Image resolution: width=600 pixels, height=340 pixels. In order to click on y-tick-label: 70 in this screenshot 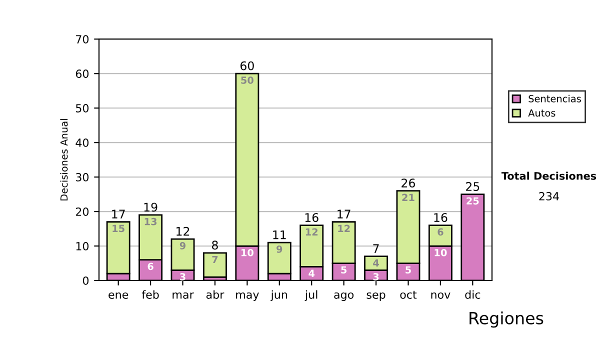, I will do `click(82, 39)`.